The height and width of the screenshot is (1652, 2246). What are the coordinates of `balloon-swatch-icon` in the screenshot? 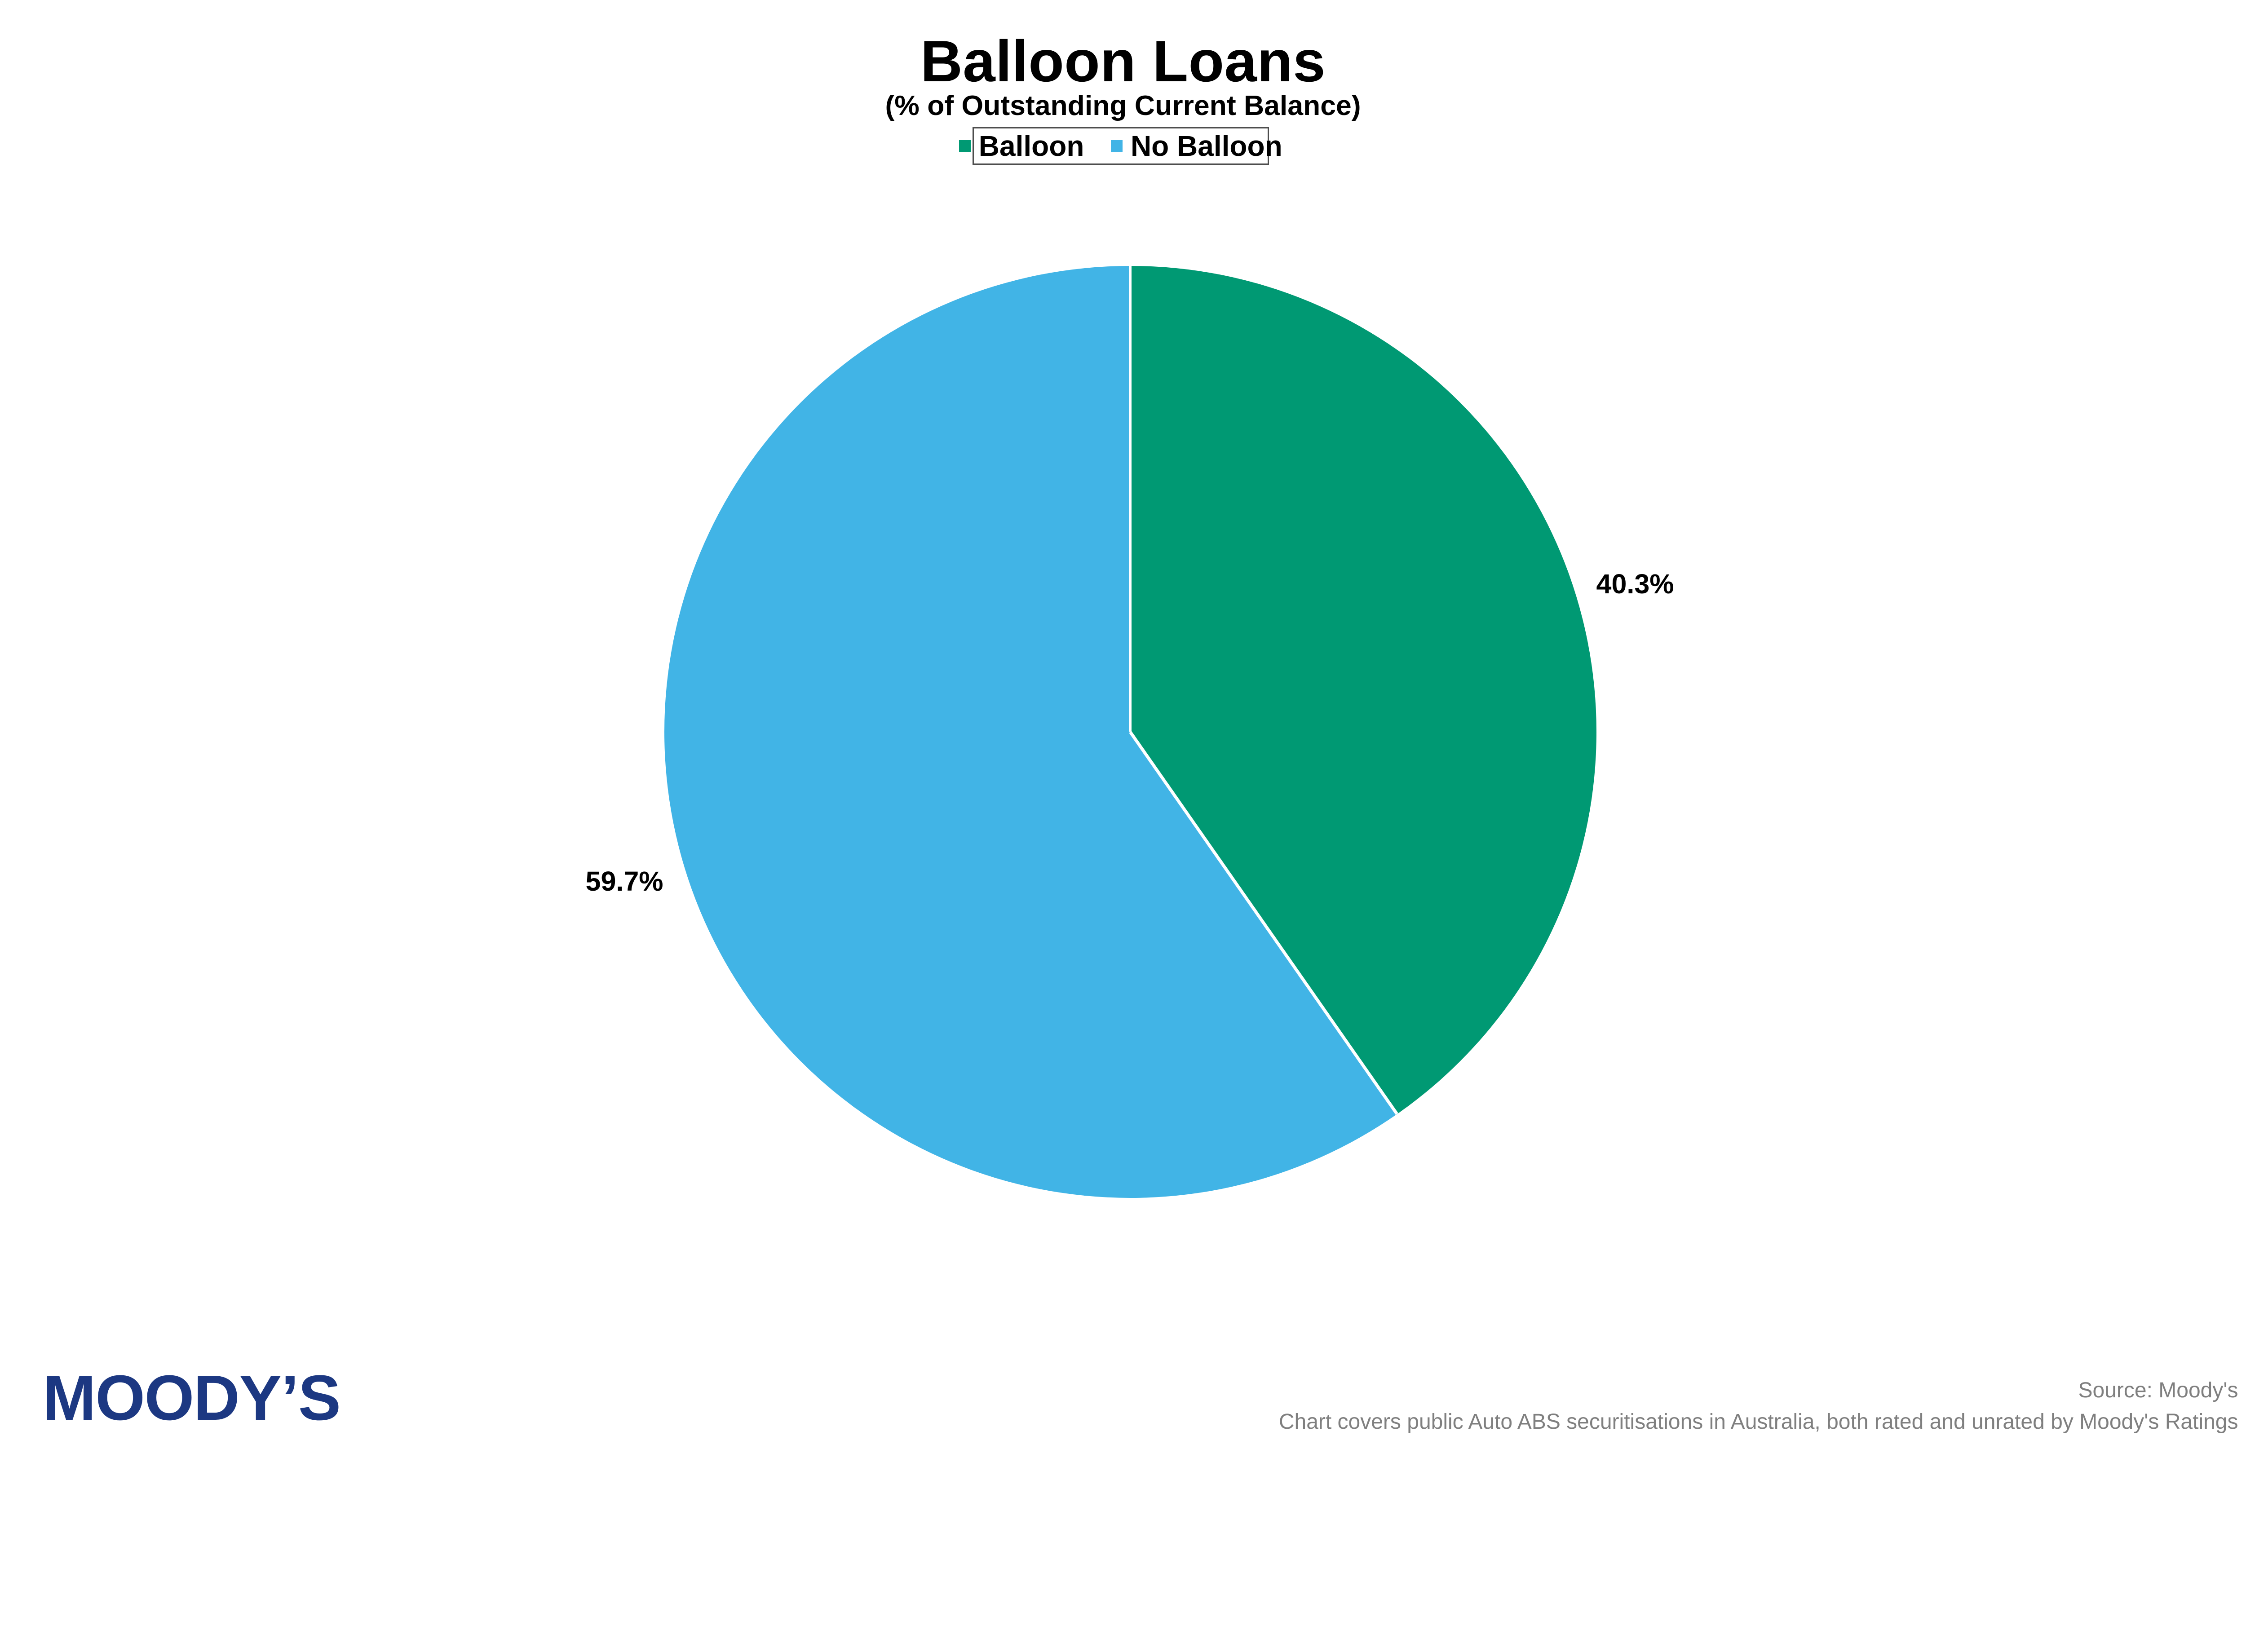 It's located at (965, 146).